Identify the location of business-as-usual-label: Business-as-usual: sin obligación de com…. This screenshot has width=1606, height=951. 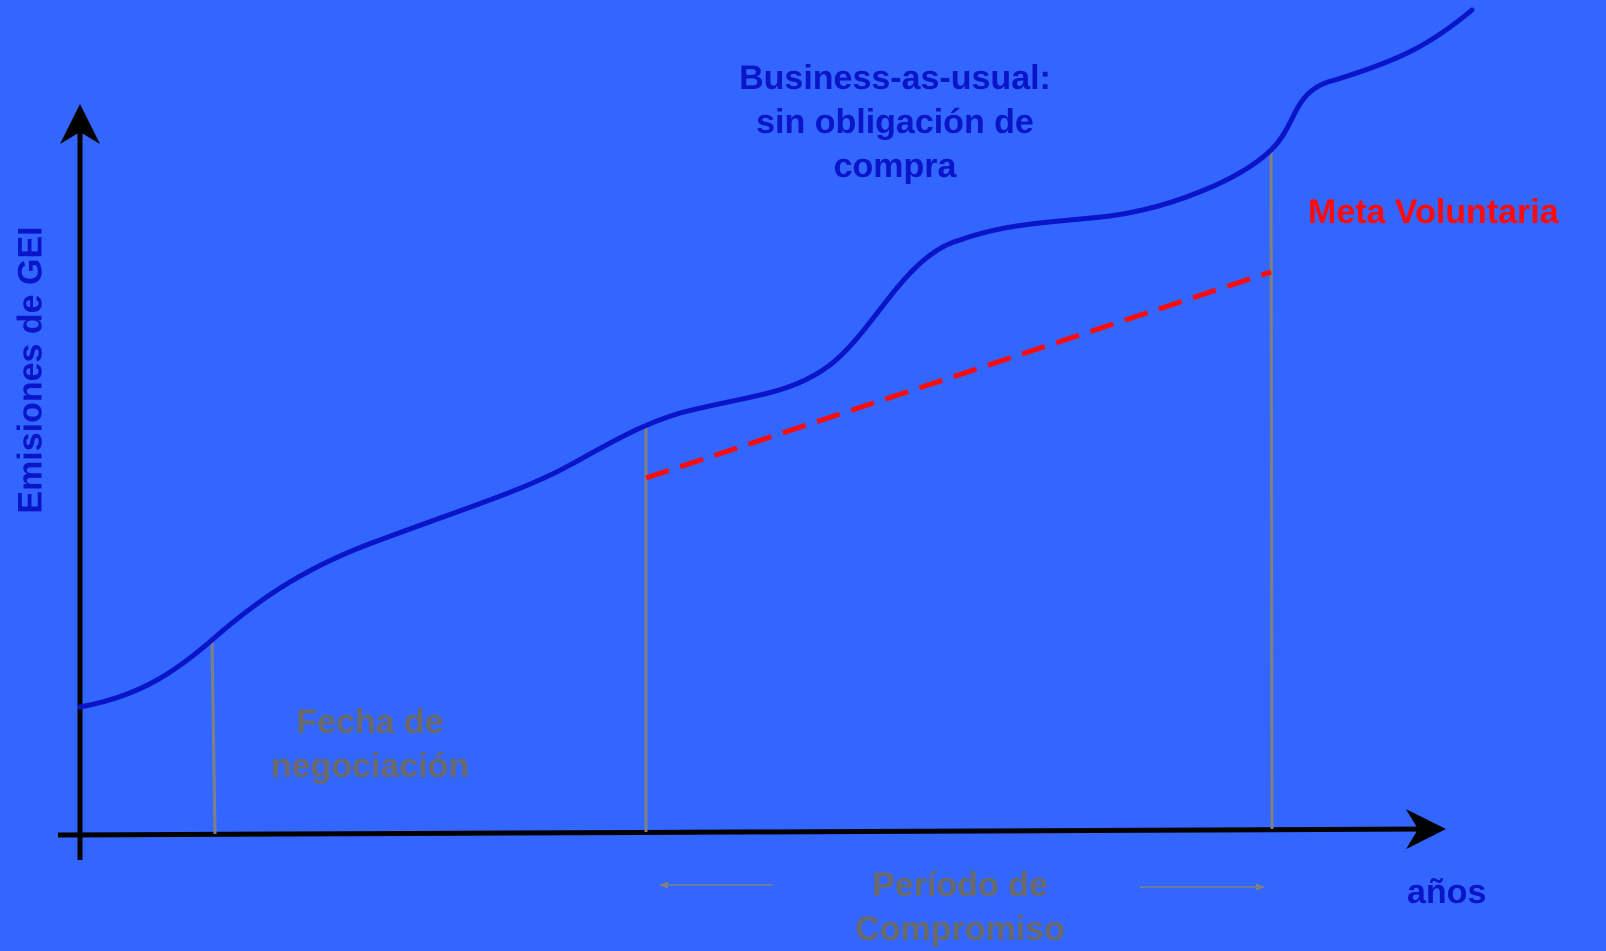
(895, 122).